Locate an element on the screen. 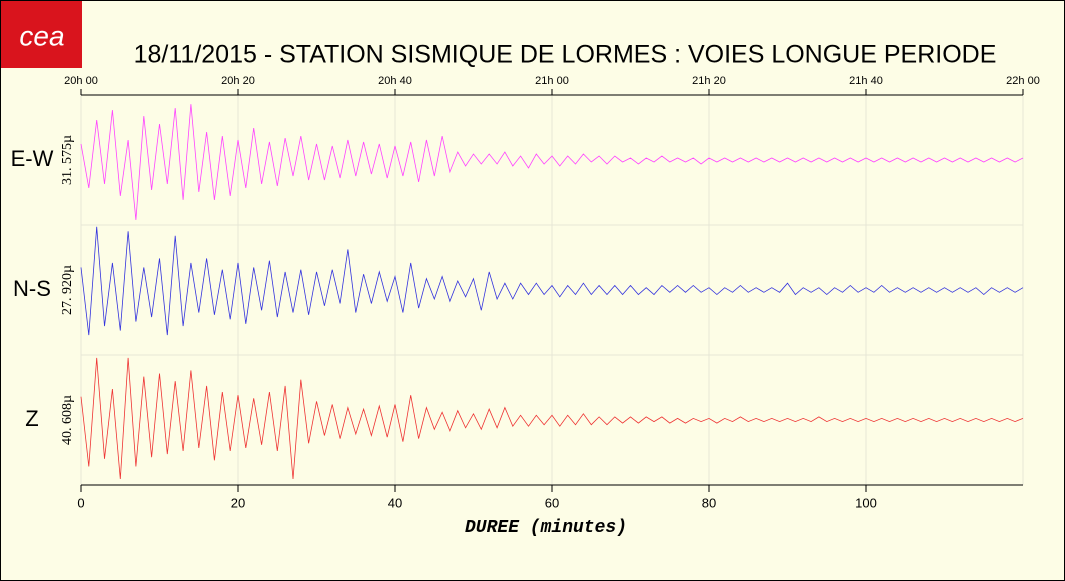 The image size is (1065, 581). top-tick-label: 20h 20 is located at coordinates (238, 81).